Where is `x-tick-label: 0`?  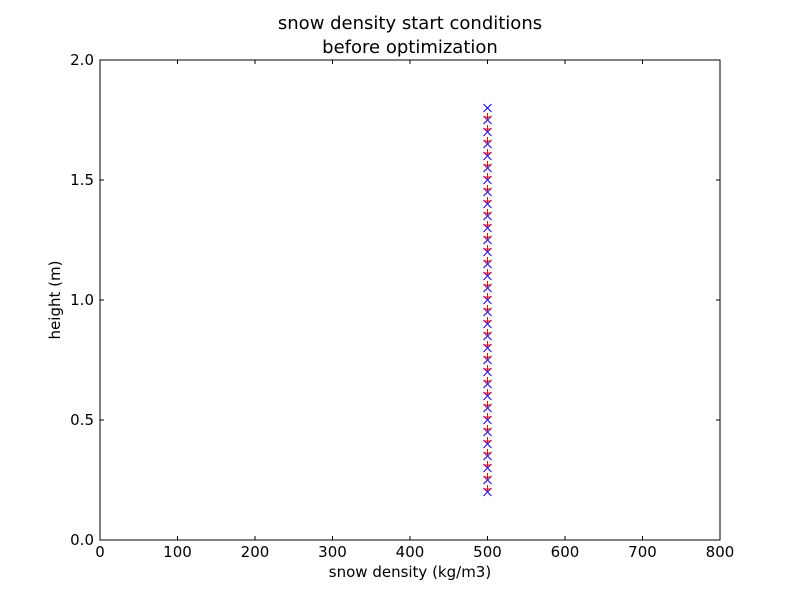 x-tick-label: 0 is located at coordinates (100, 552).